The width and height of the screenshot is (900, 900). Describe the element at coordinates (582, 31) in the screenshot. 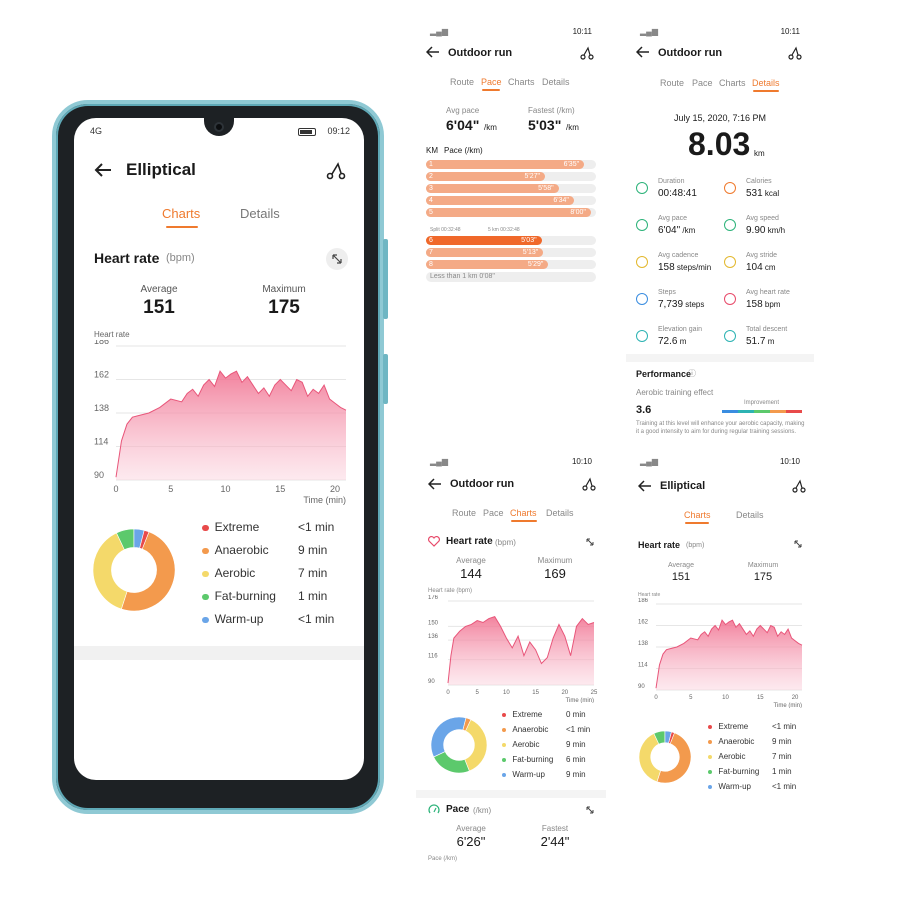

I see `status-time: 10:11` at that location.